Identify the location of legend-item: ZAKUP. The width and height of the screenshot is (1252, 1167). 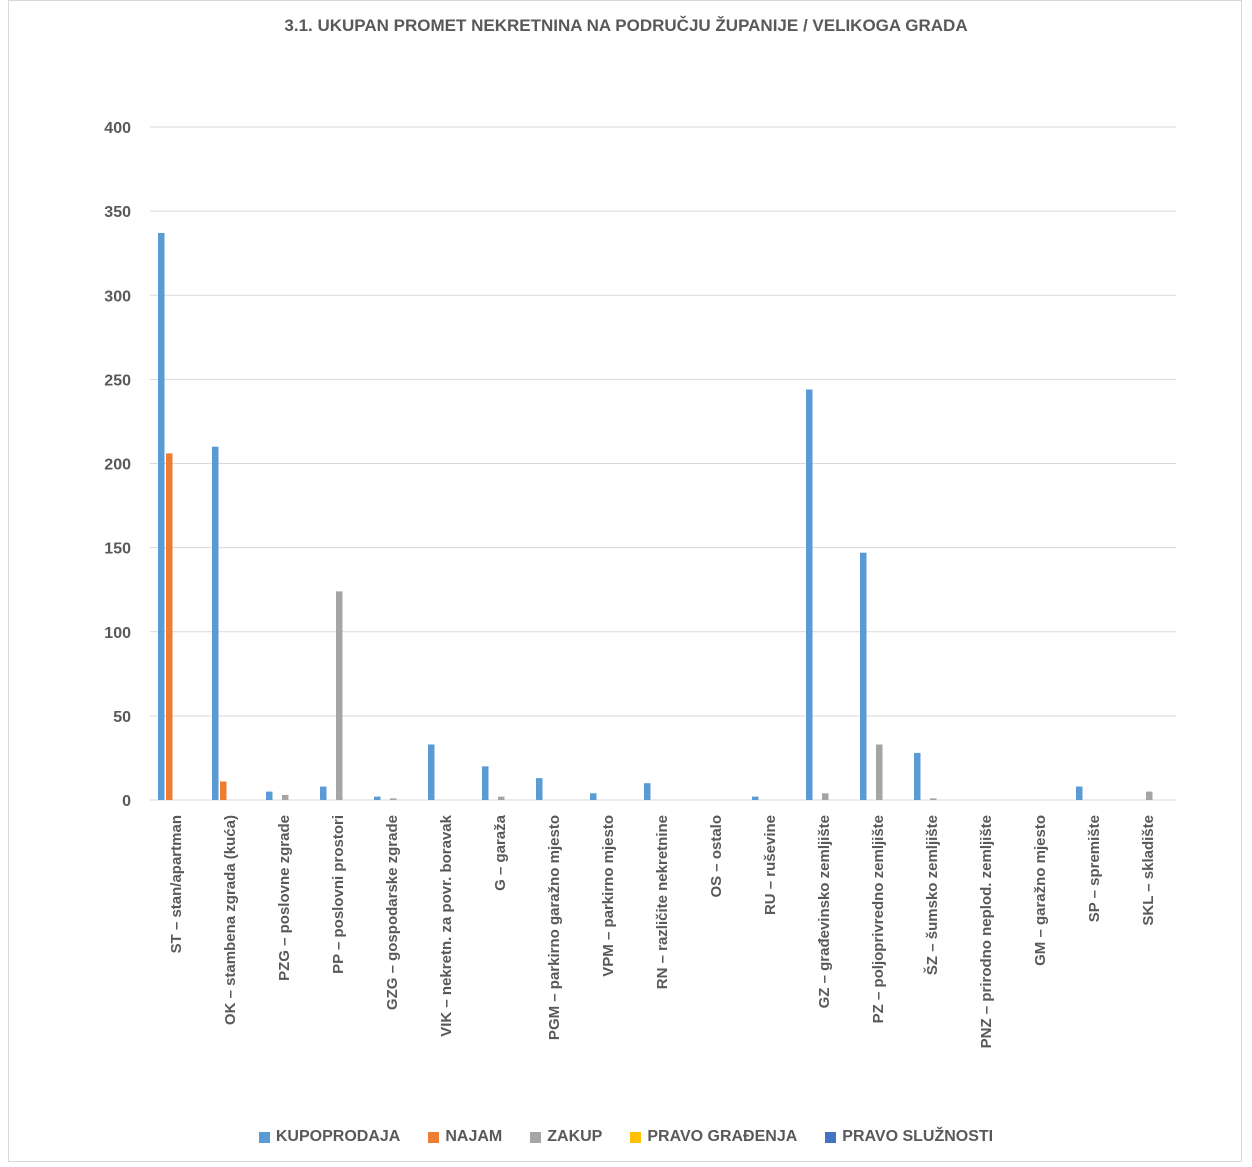
(566, 1137).